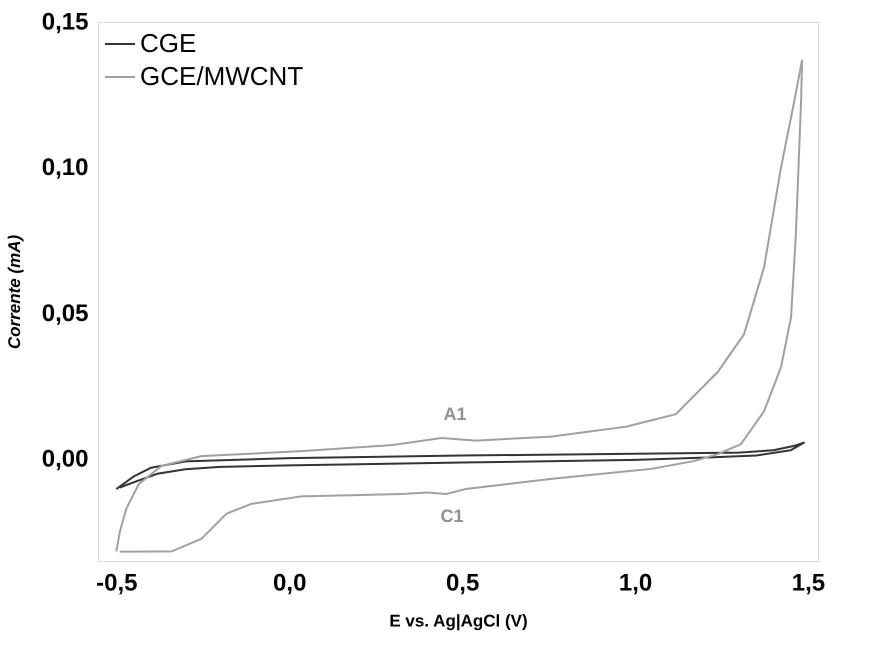 The image size is (875, 657). What do you see at coordinates (65, 459) in the screenshot?
I see `y-tick-label: 0,00` at bounding box center [65, 459].